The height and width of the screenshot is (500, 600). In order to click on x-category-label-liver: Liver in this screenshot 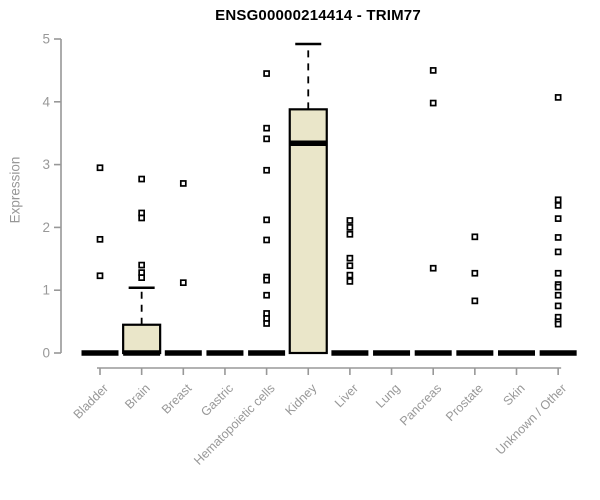, I will do `click(346, 395)`.